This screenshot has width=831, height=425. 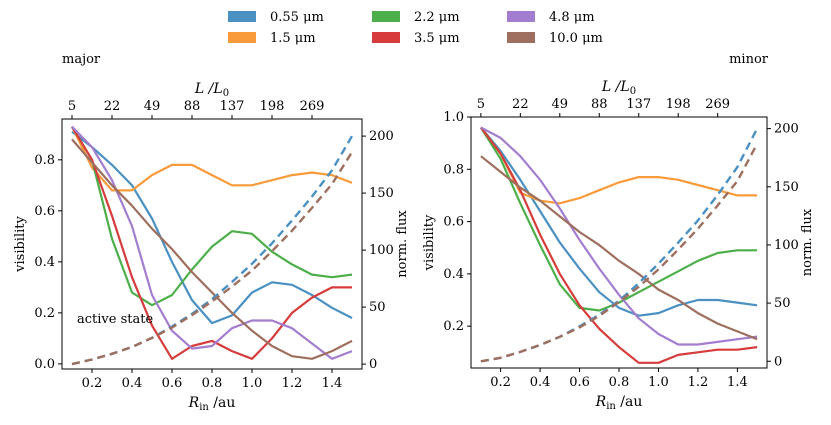 I want to click on y-tick-label: 1.0, so click(x=453, y=117).